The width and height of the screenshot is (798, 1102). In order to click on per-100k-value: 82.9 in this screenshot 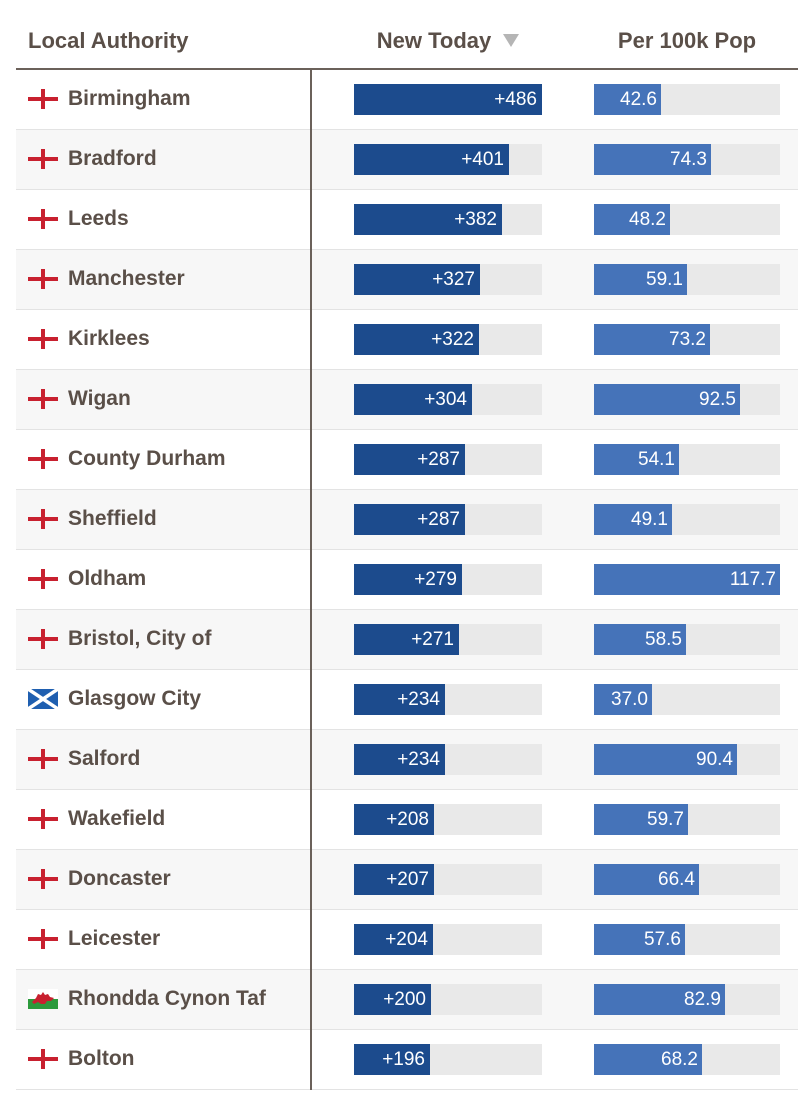, I will do `click(702, 999)`.